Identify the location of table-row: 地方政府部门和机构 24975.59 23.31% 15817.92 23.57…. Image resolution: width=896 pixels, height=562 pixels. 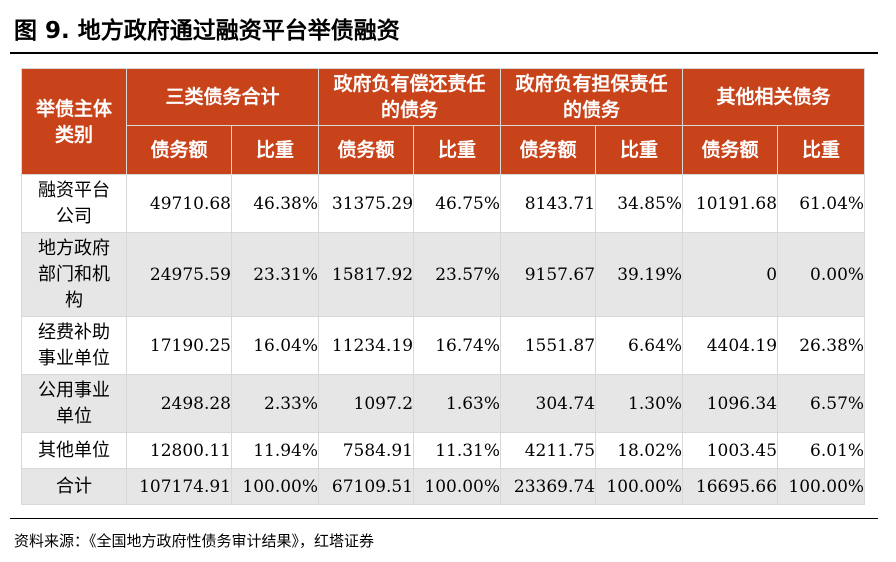
(443, 274).